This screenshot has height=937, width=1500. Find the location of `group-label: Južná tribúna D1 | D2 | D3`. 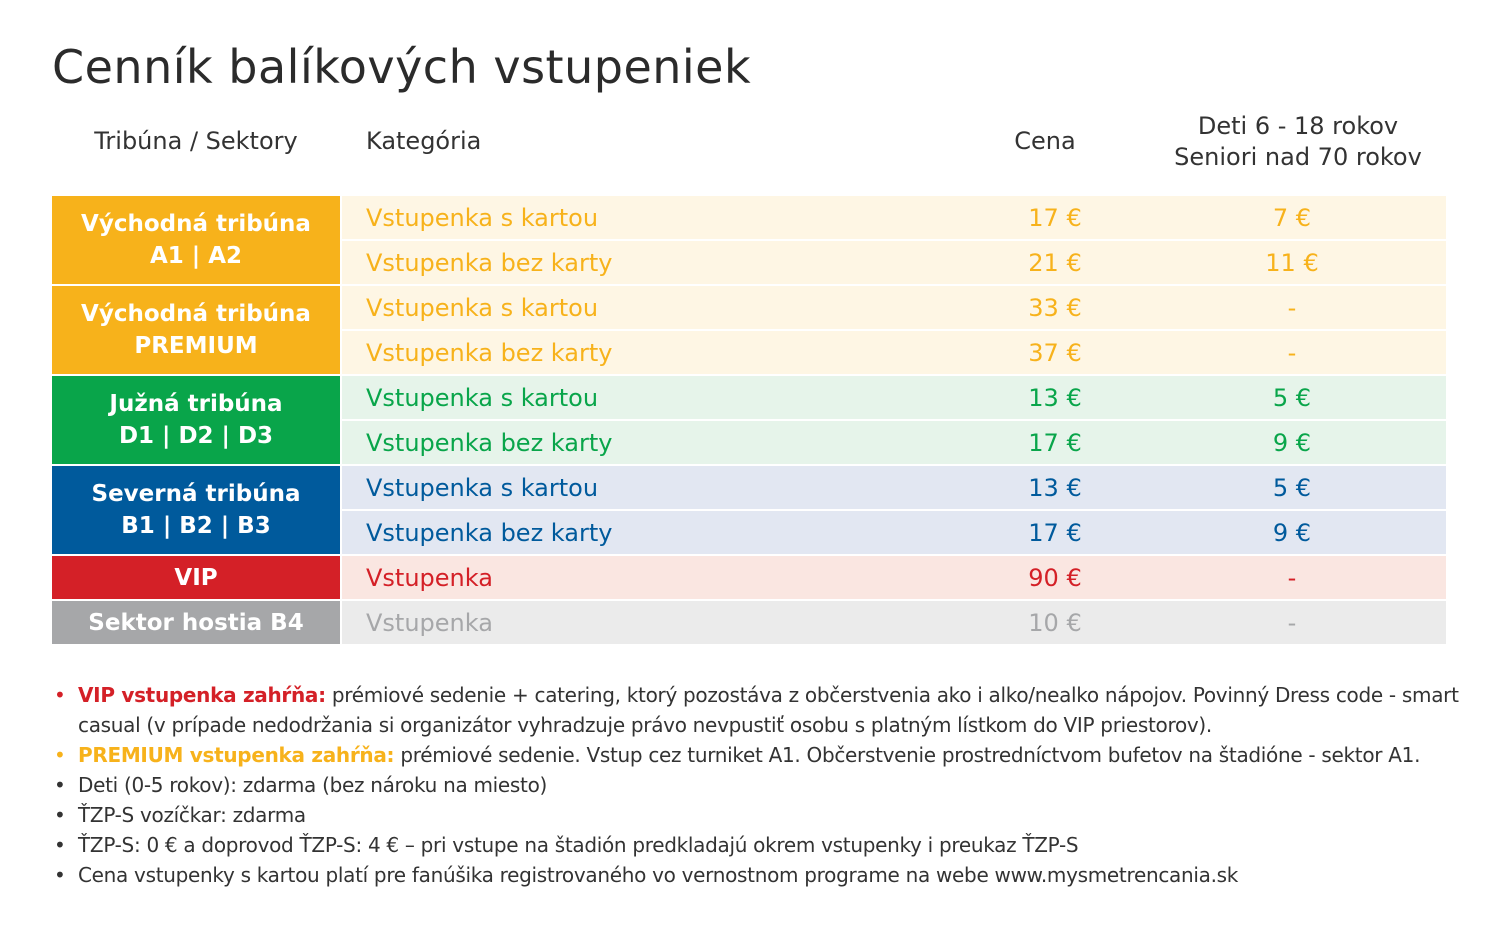

group-label: Južná tribúna D1 | D2 | D3 is located at coordinates (196, 420).